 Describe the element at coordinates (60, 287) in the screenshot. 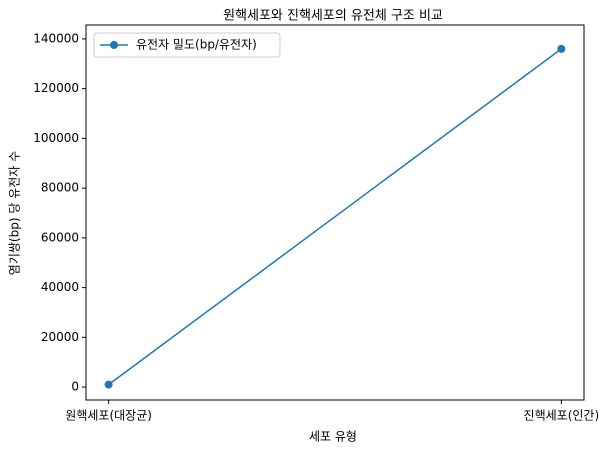

I see `y-tick-label: 40000` at that location.